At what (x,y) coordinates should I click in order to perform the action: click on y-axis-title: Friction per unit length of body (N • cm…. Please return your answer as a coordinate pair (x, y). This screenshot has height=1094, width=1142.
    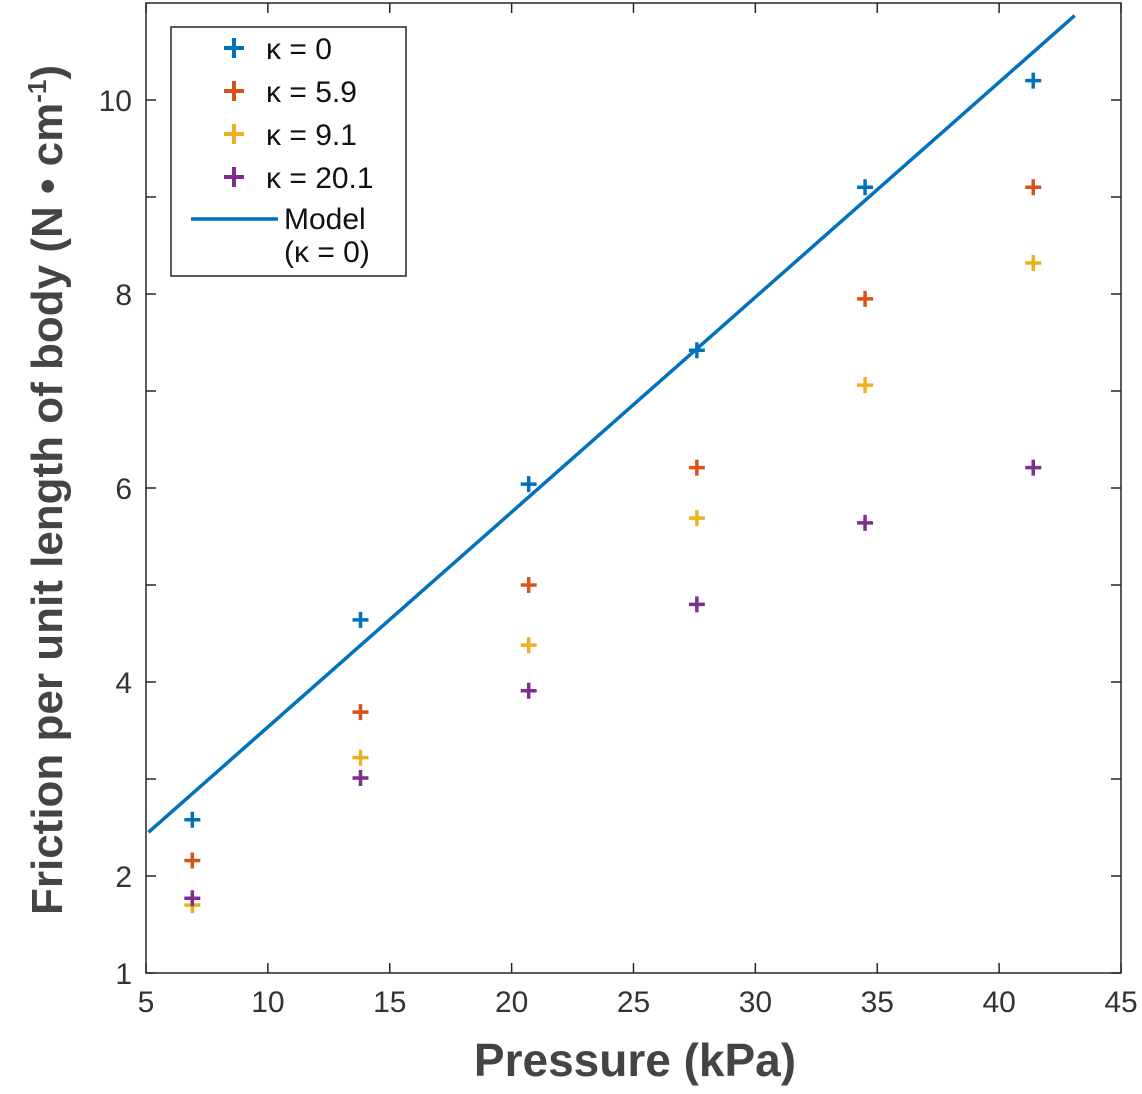
    Looking at the image, I should click on (47, 490).